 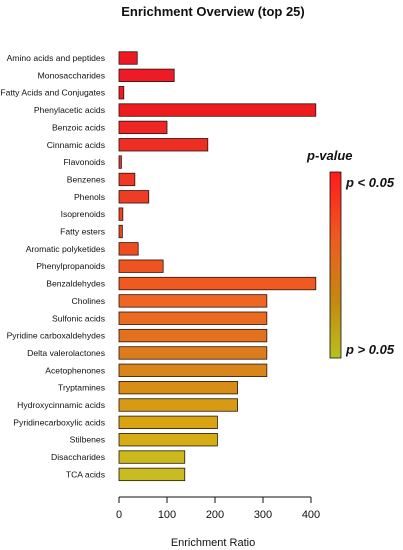 What do you see at coordinates (263, 515) in the screenshot?
I see `x-tick-label: 300` at bounding box center [263, 515].